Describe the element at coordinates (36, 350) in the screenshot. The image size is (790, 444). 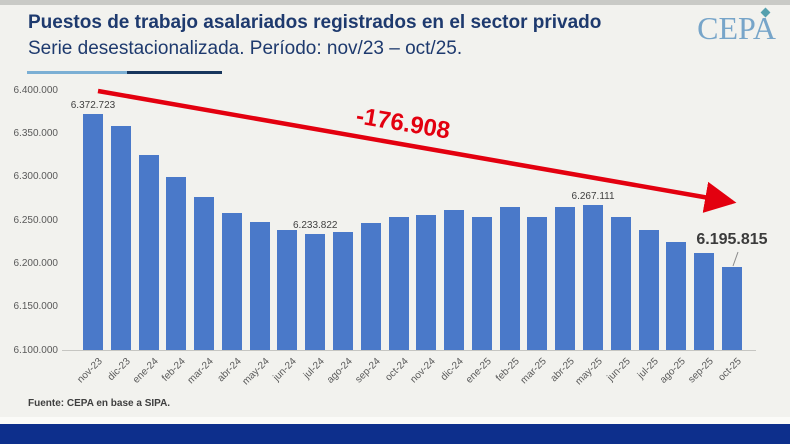
I see `y-tick-label: 6.100.000` at that location.